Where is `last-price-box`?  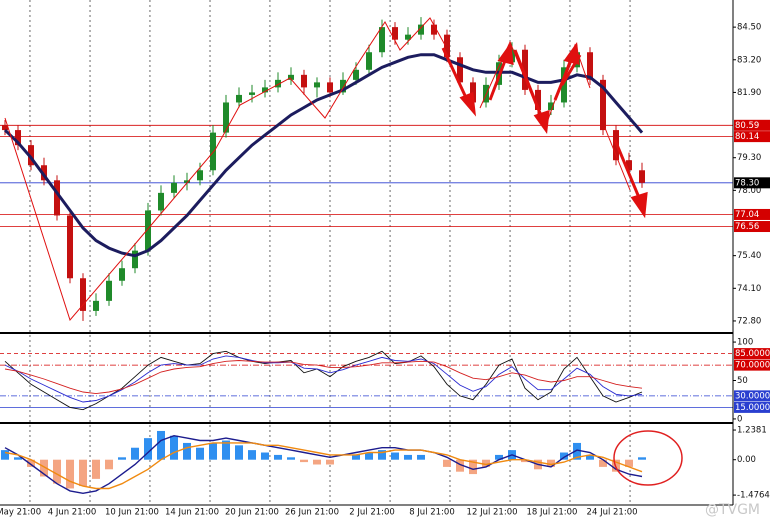
last-price-box is located at coordinates (752, 183).